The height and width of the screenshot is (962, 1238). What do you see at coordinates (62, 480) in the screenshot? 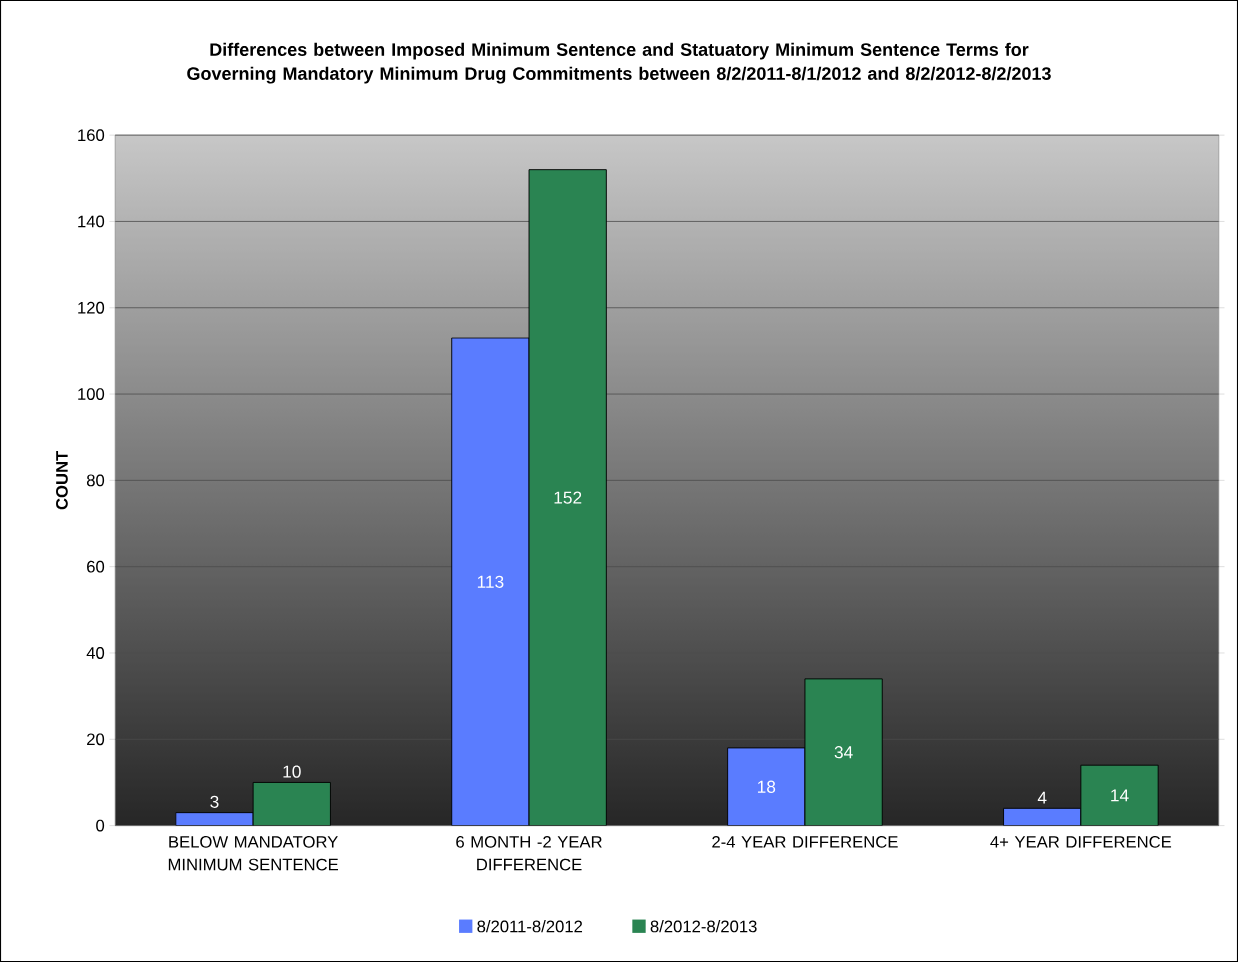
I see `y-axis-title: COUNT` at bounding box center [62, 480].